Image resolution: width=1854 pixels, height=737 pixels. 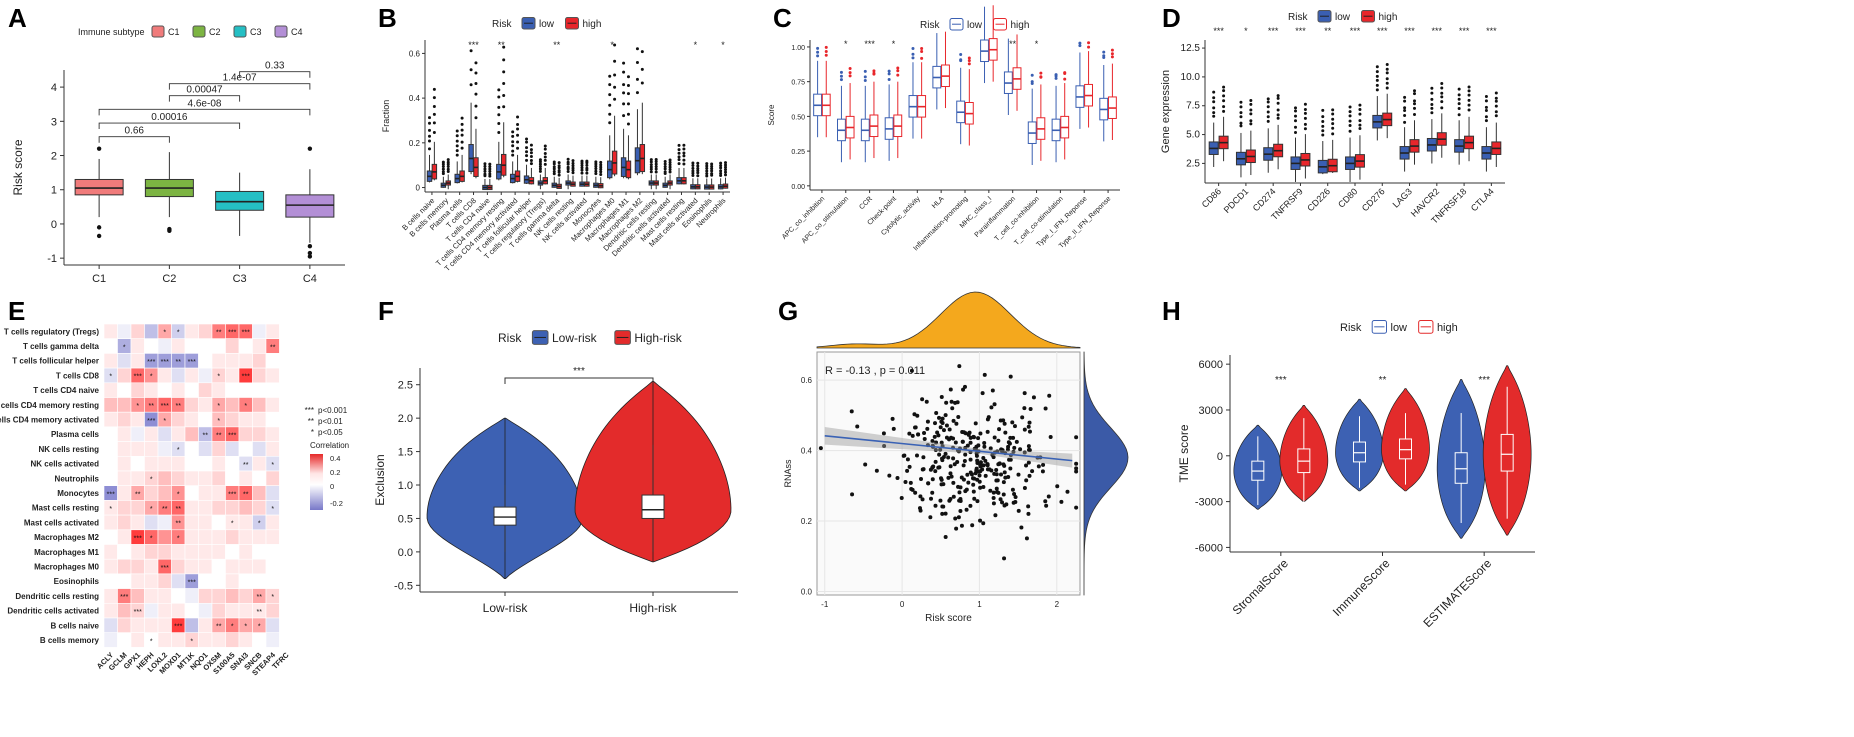 I want to click on y-tick-label: 0.0, so click(x=405, y=553).